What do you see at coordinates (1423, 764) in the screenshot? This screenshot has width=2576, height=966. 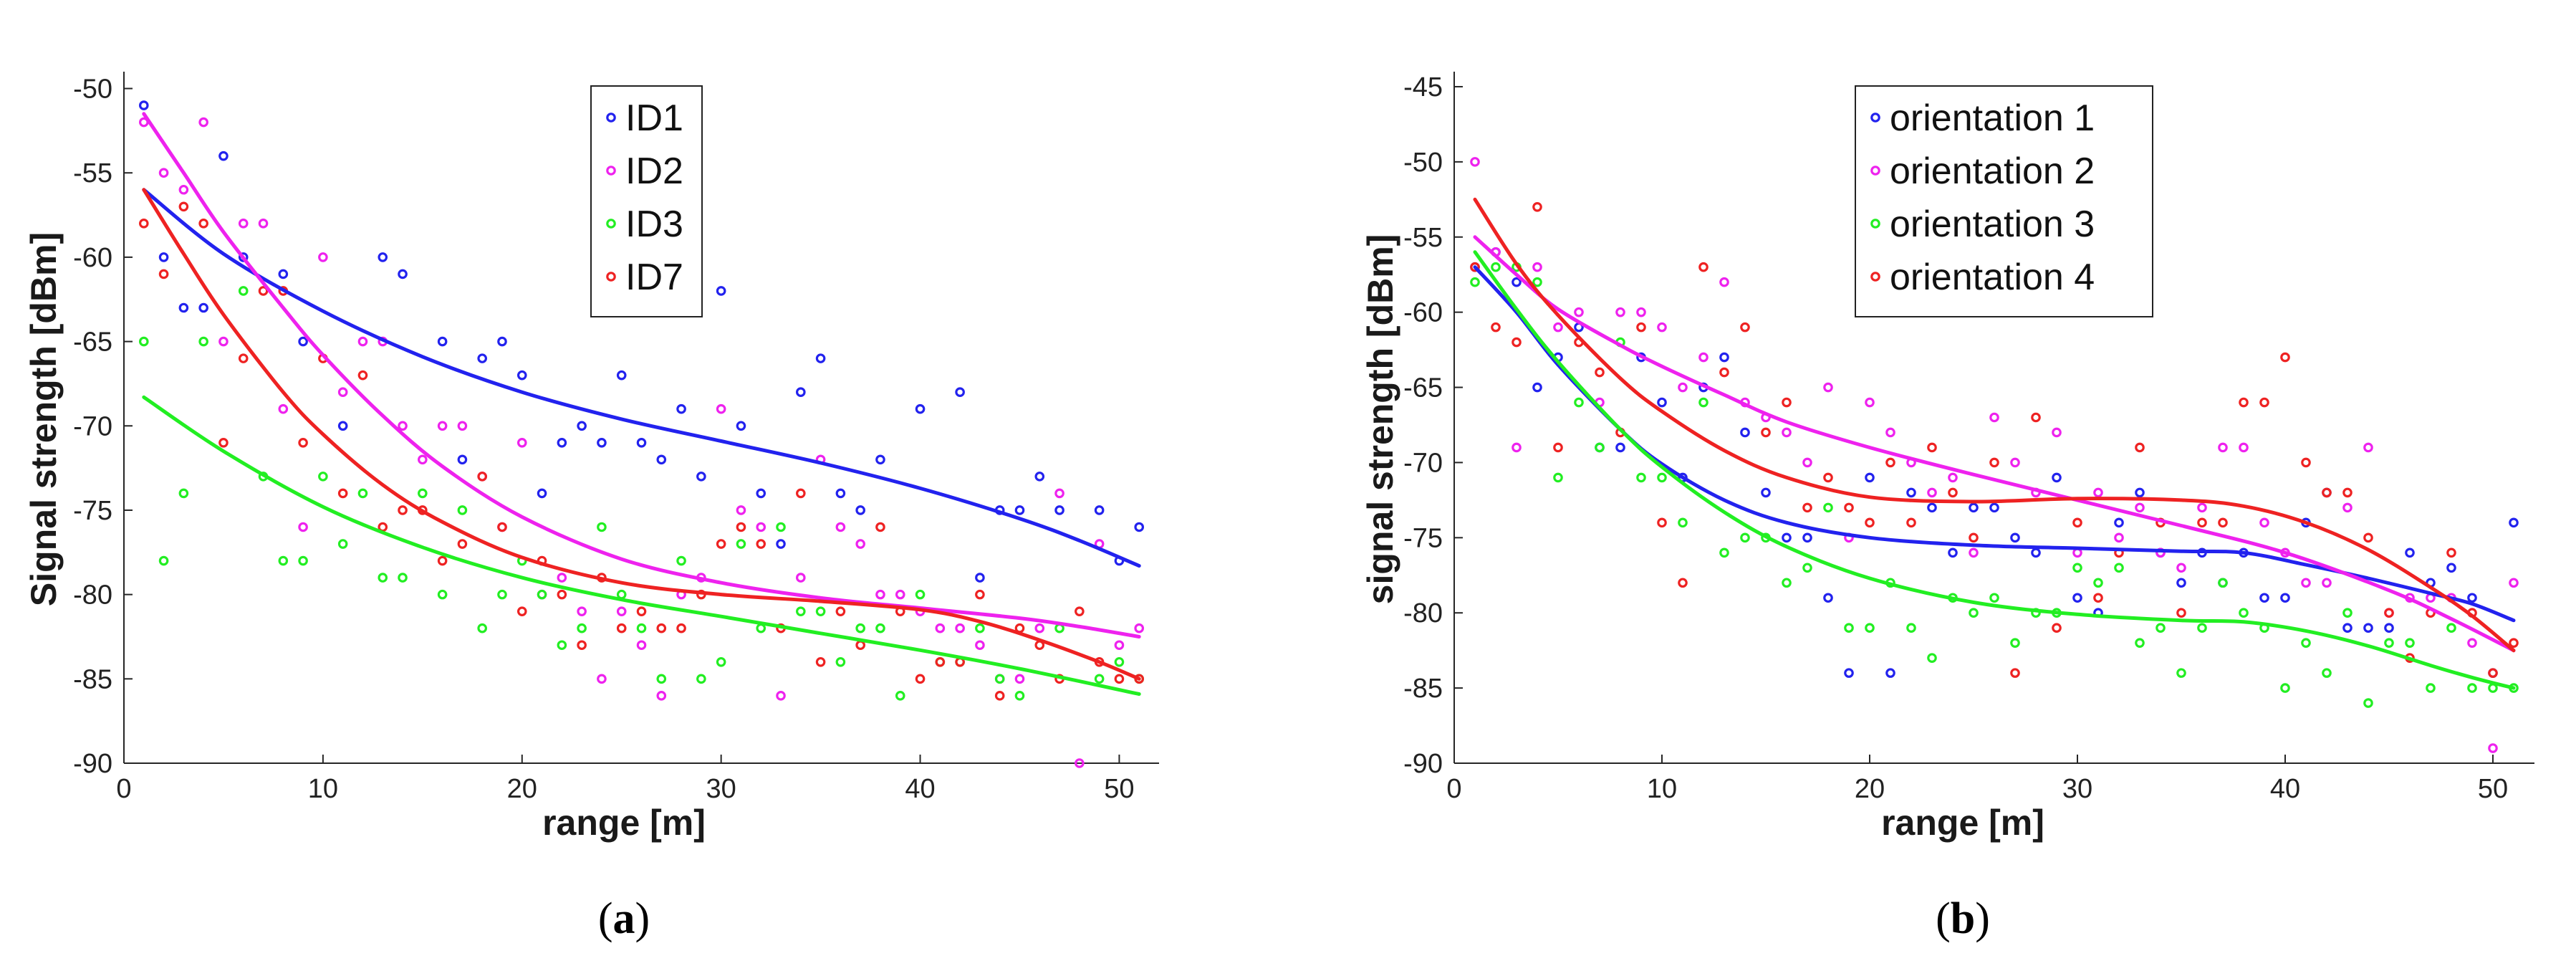 I see `y-tick-label: -90` at bounding box center [1423, 764].